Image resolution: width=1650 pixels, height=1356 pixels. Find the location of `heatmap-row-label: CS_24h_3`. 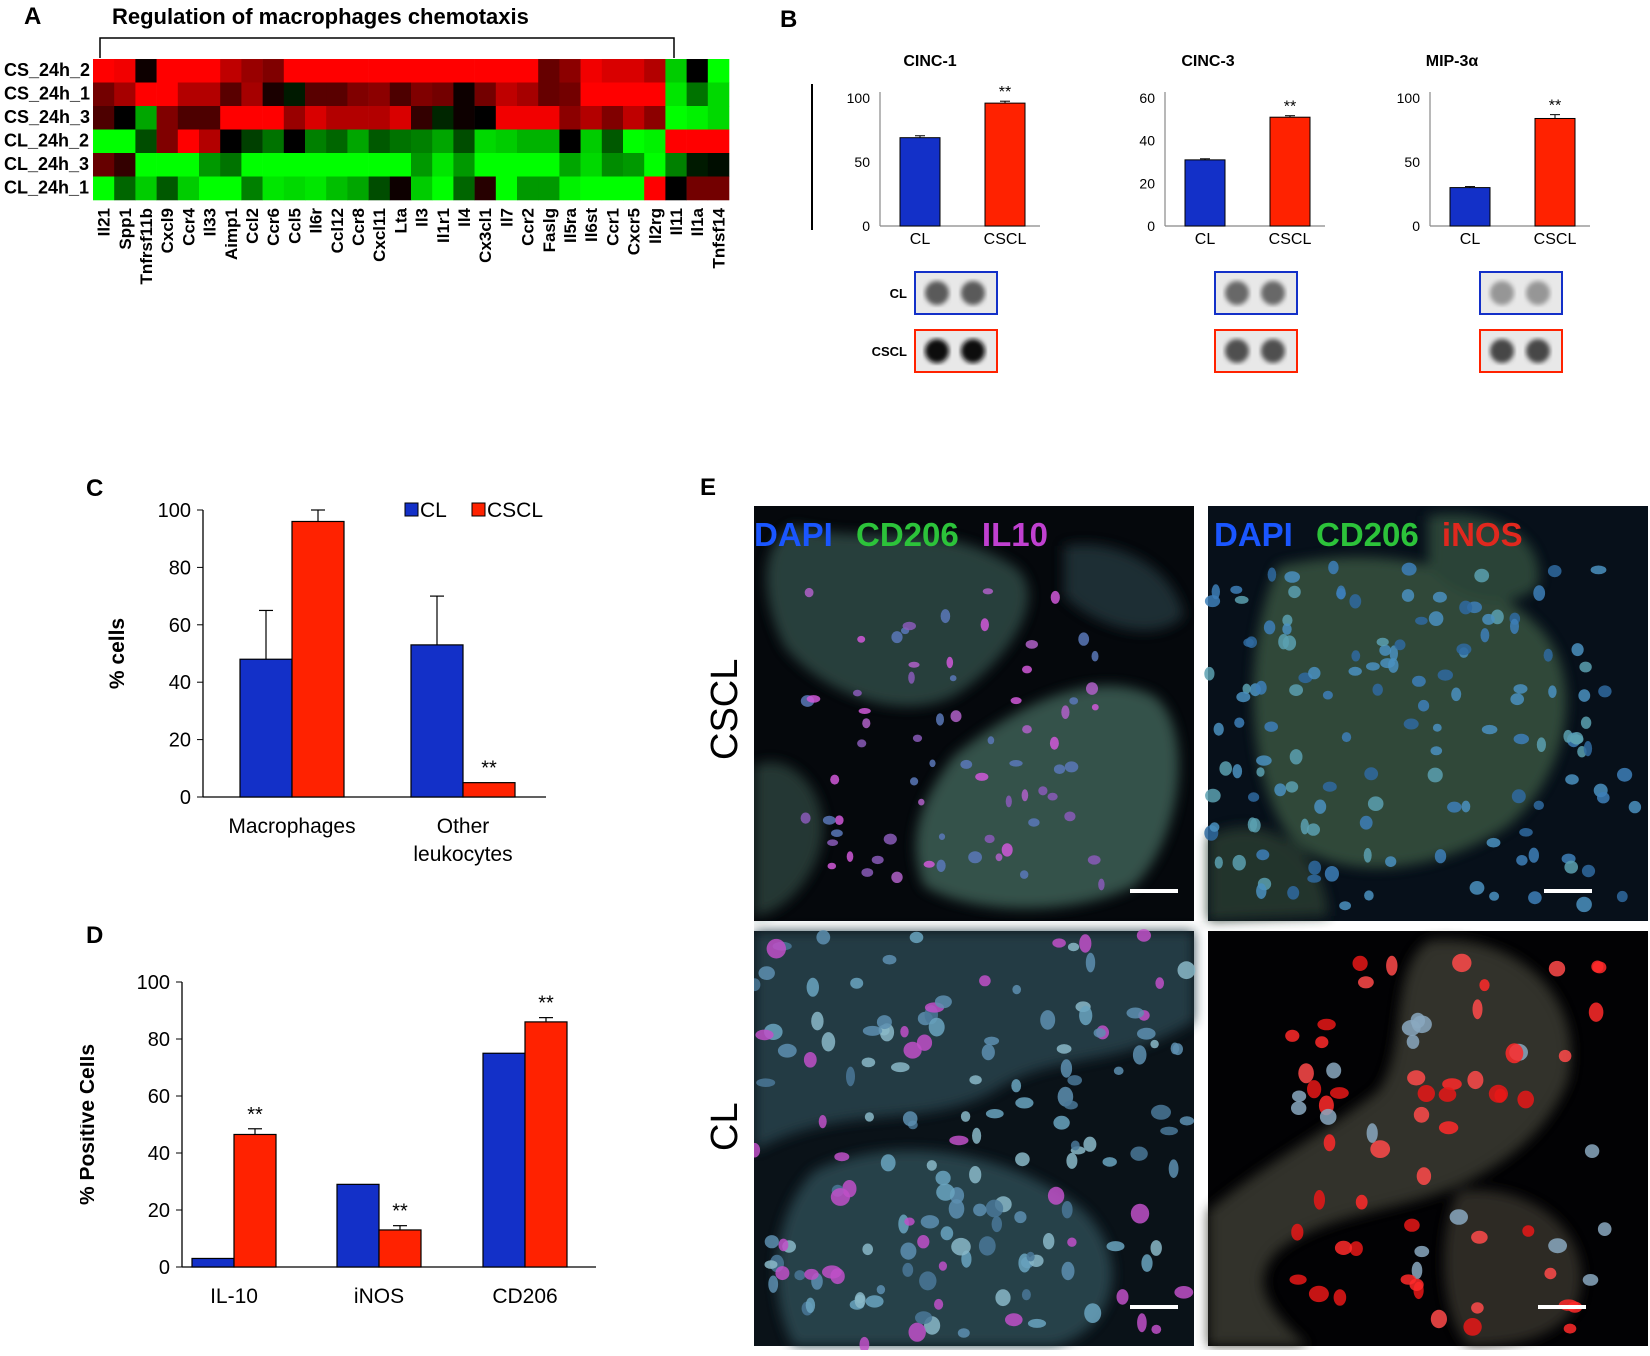

heatmap-row-label: CS_24h_3 is located at coordinates (47, 117).